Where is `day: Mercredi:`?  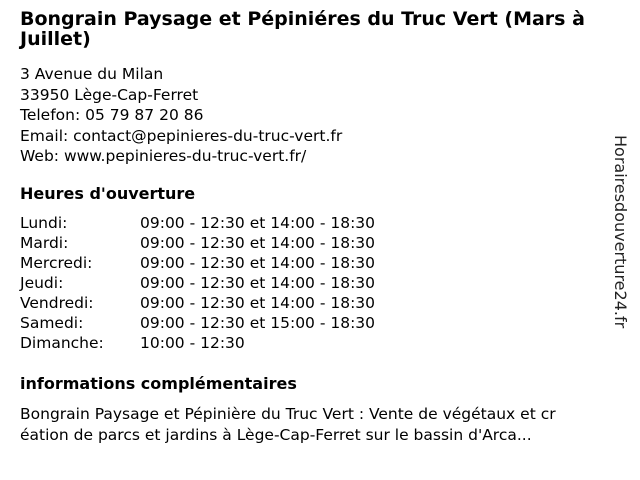 day: Mercredi: is located at coordinates (56, 263).